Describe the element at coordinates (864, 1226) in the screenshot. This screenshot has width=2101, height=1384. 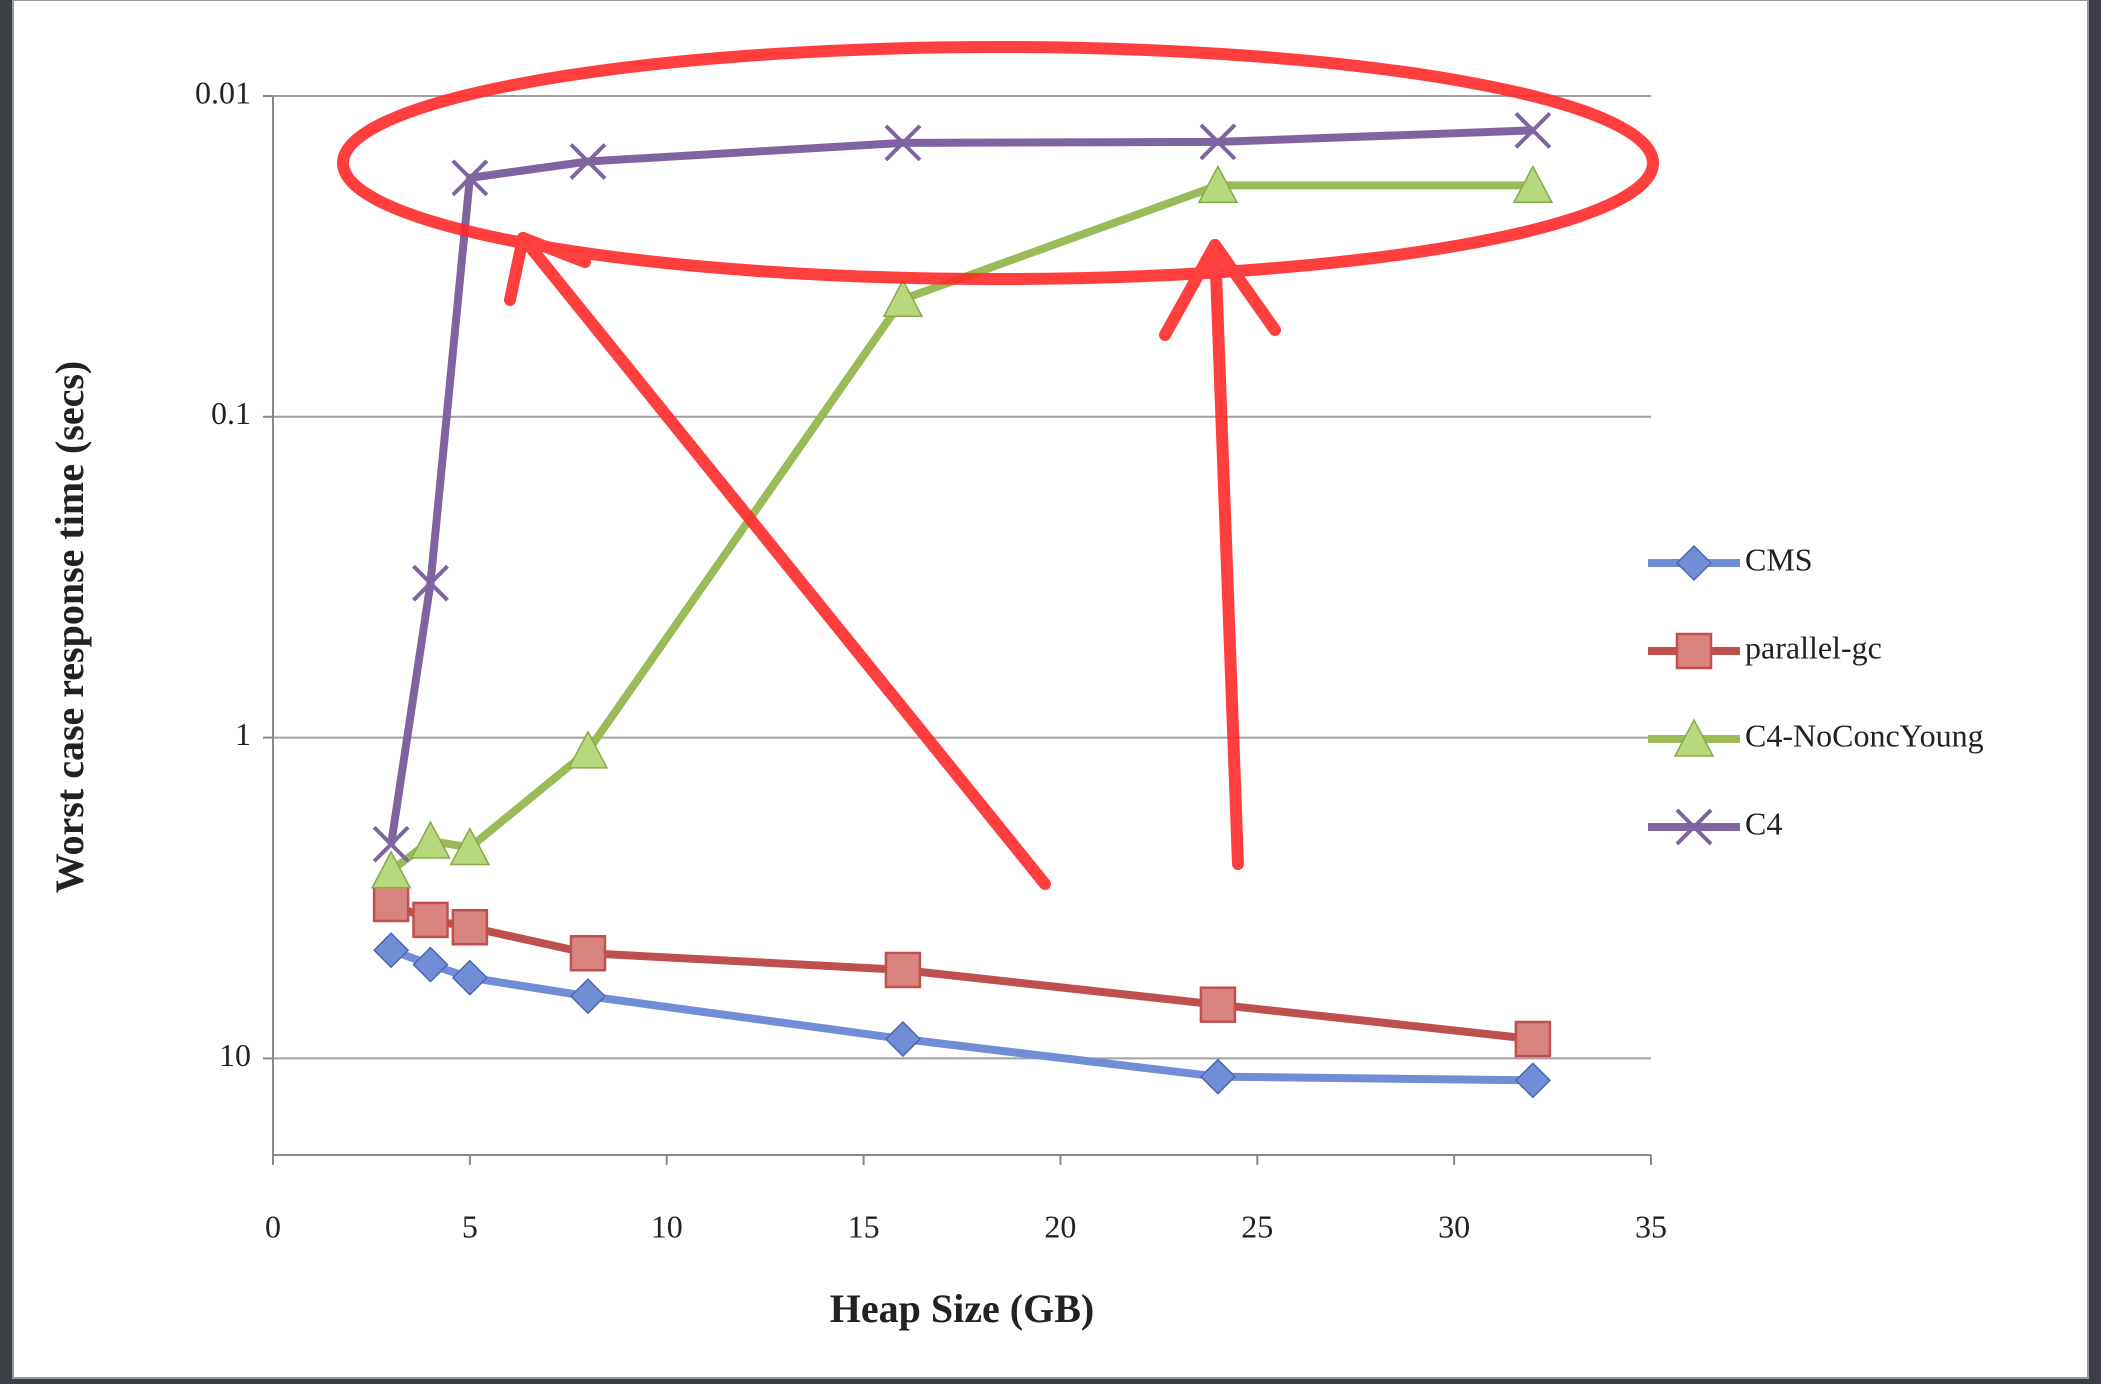
I see `x-tick-label: 15` at that location.